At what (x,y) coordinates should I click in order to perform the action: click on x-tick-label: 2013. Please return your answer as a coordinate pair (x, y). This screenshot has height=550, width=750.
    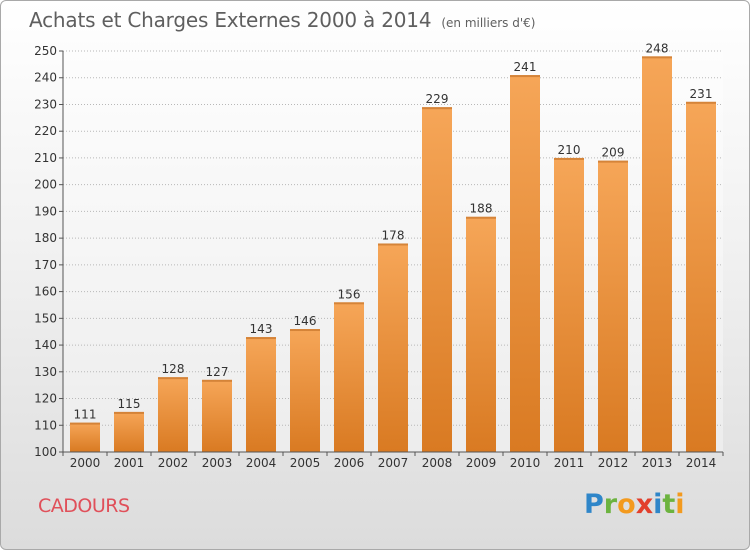
    Looking at the image, I should click on (657, 463).